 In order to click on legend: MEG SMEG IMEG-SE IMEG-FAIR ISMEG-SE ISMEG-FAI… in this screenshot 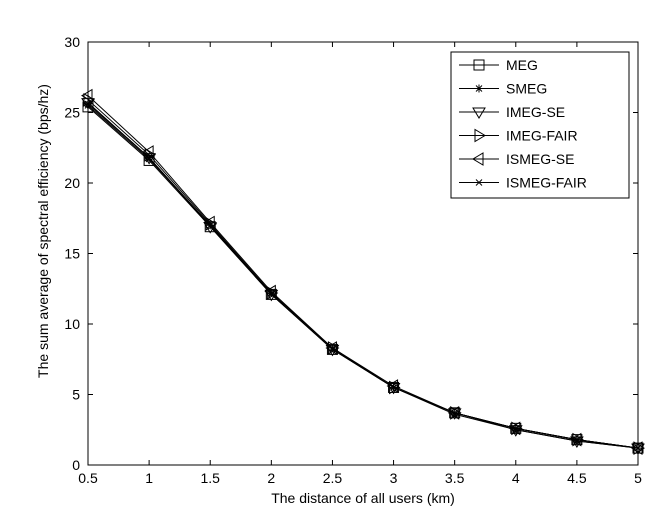, I will do `click(540, 125)`.